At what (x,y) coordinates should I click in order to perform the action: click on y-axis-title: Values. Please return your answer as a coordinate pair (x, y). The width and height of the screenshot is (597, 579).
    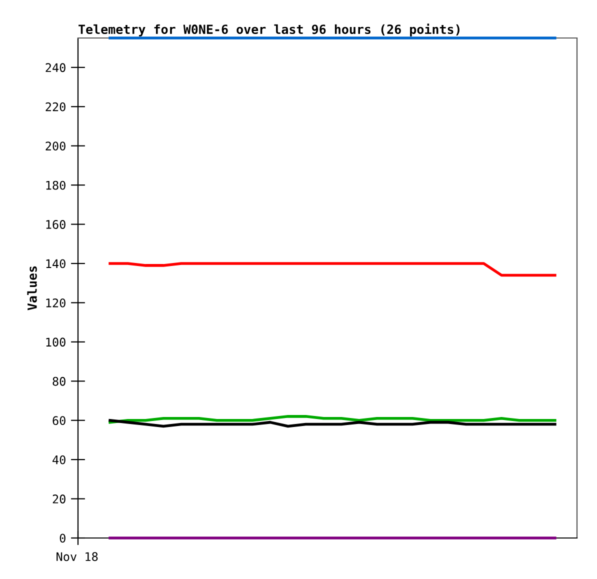
    Looking at the image, I should click on (32, 288).